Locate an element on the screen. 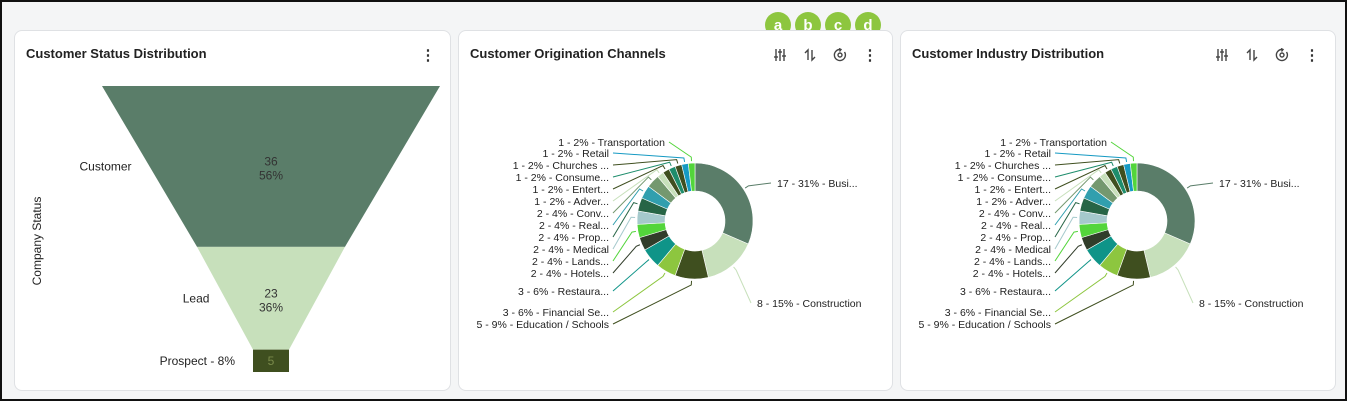 The width and height of the screenshot is (1347, 401). funnel-percent-label: 36% is located at coordinates (271, 307).